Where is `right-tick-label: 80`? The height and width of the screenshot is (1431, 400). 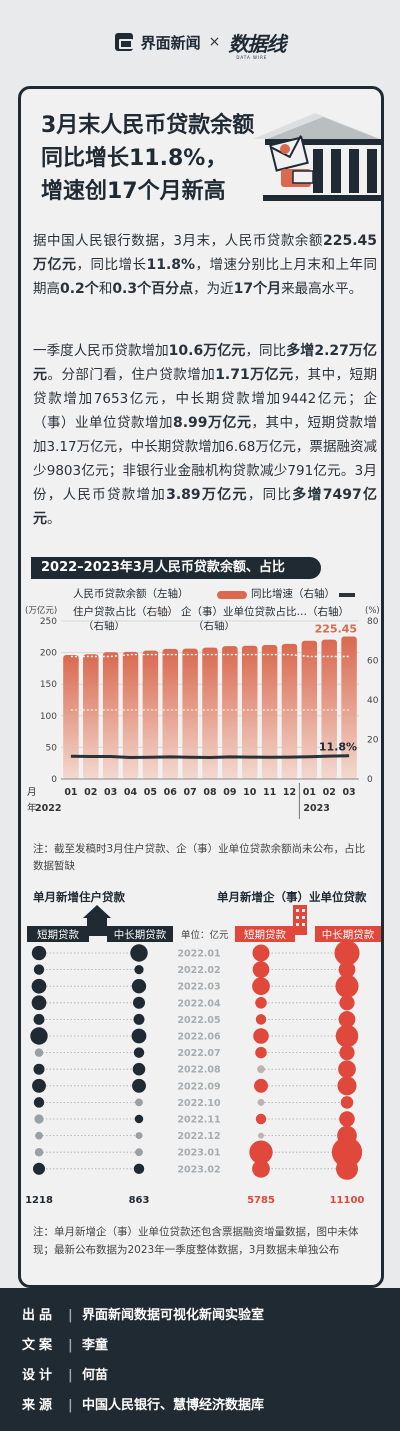
right-tick-label: 80 is located at coordinates (373, 622).